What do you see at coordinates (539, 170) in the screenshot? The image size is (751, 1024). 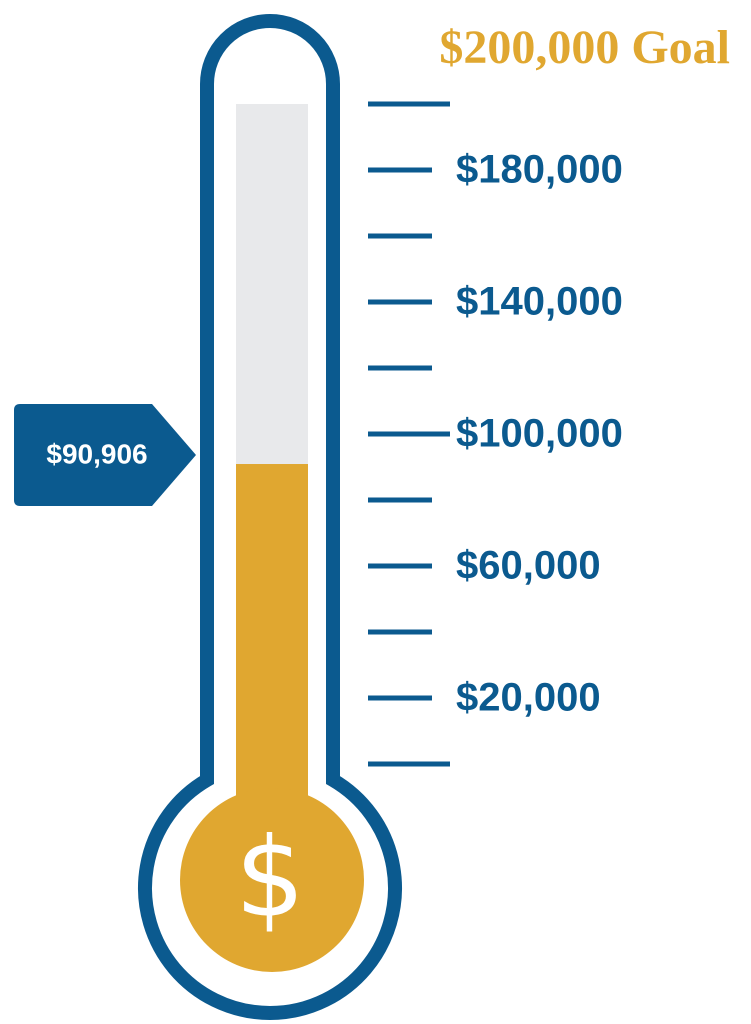 I see `tick-label: $180,000` at bounding box center [539, 170].